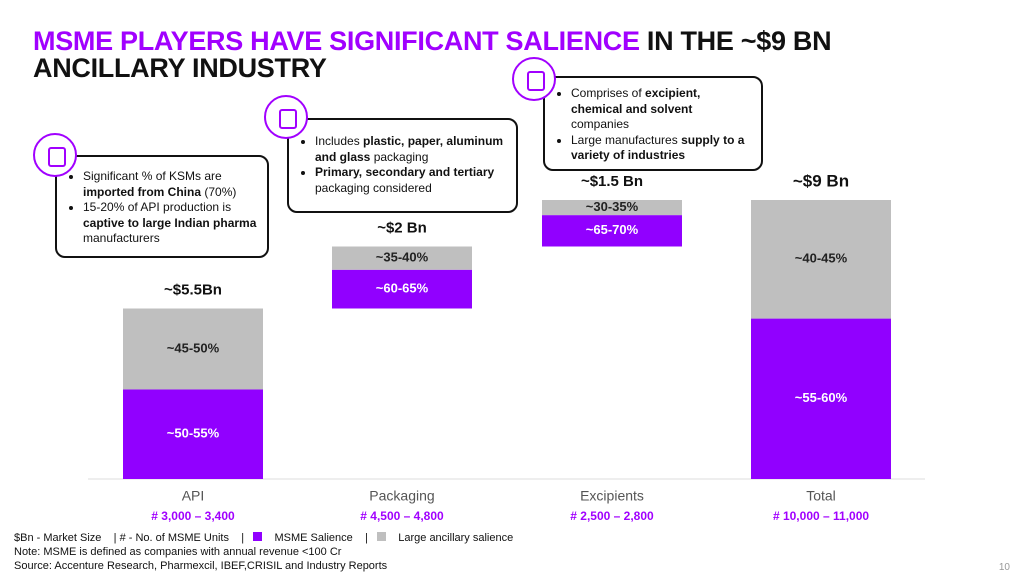  What do you see at coordinates (58, 538) in the screenshot?
I see `key-market: $Bn - Market Size` at bounding box center [58, 538].